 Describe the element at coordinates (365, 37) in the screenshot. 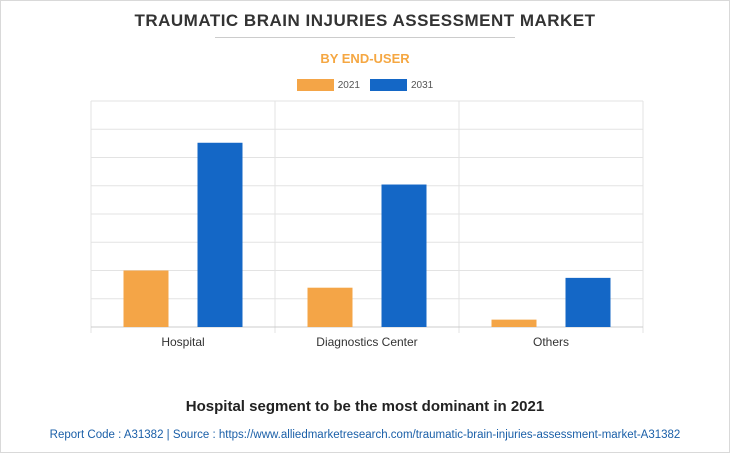

I see `title-divider` at that location.